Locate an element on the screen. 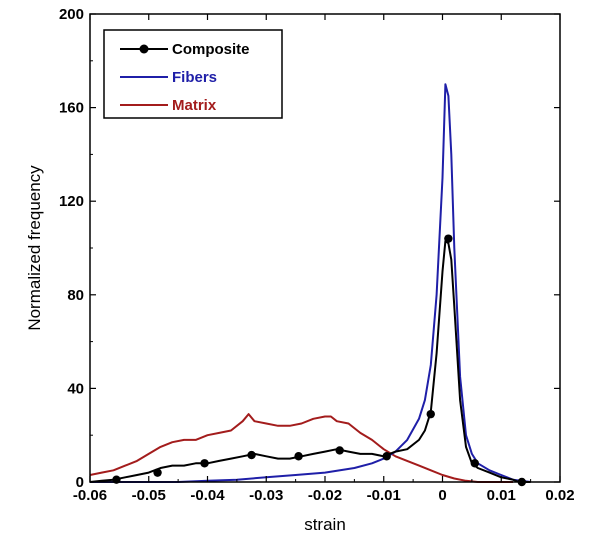 The width and height of the screenshot is (590, 545). y-tick-label: 40 is located at coordinates (75, 388).